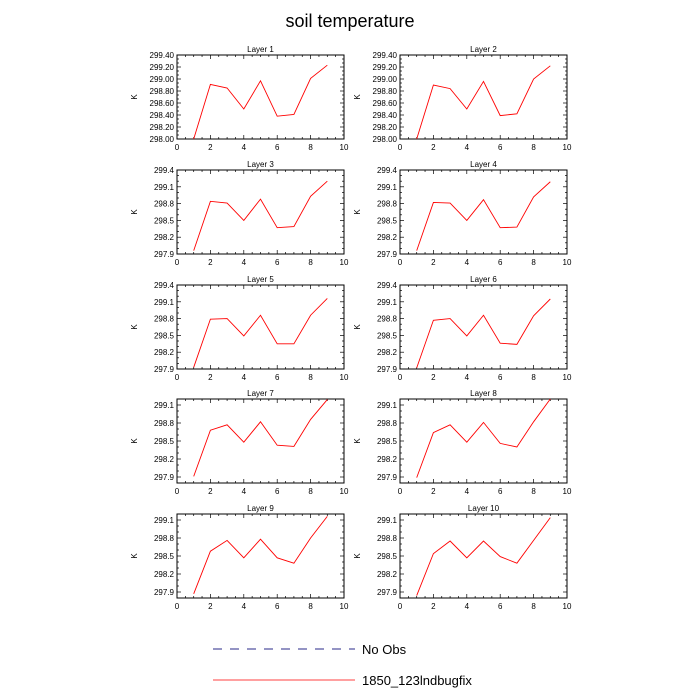 The width and height of the screenshot is (700, 700). I want to click on panel-title: Layer 3, so click(260, 164).